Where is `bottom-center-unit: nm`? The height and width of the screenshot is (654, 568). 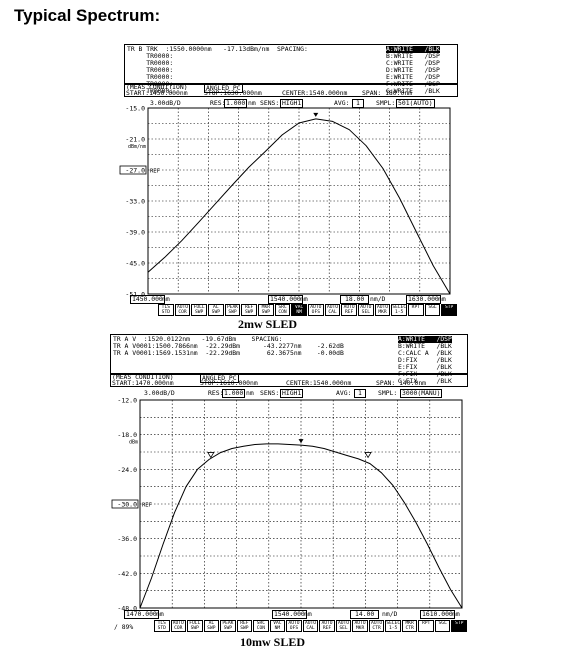 bottom-center-unit: nm is located at coordinates (308, 614).